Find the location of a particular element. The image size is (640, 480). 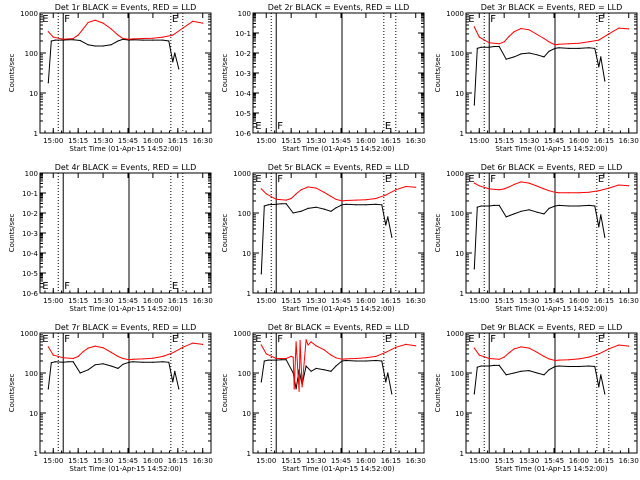

y-tick-label: 10-3 is located at coordinates (243, 74).